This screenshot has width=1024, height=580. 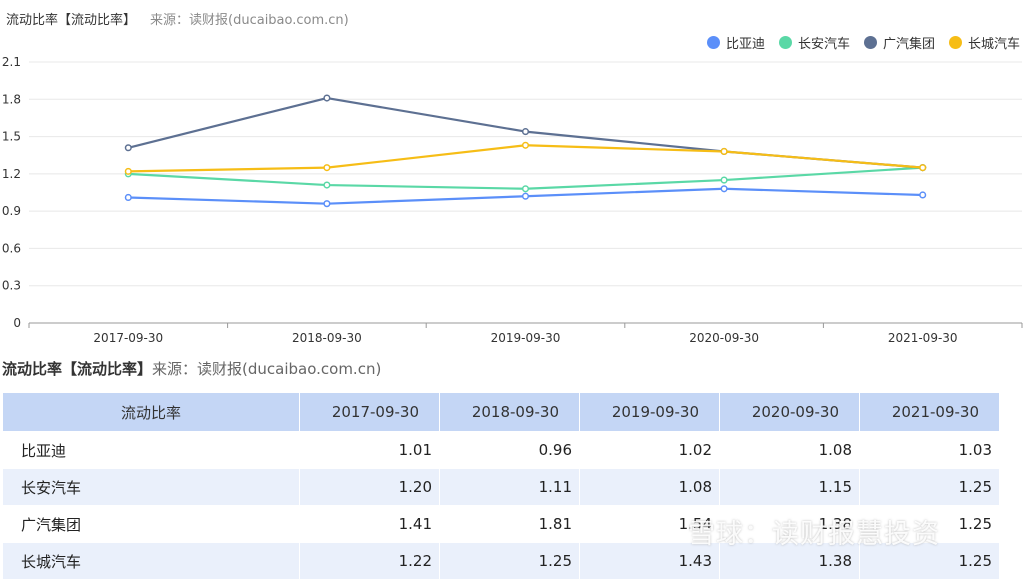 I want to click on chart-source: 来源：读财报(ducaibao.com.cn), so click(x=249, y=20).